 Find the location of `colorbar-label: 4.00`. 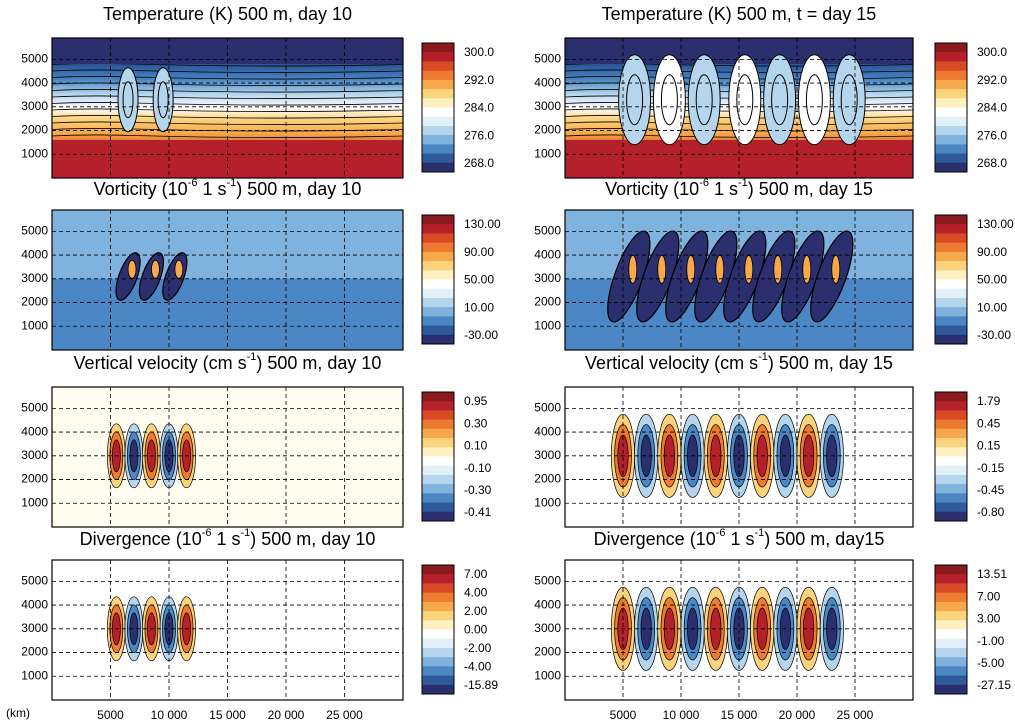

colorbar-label: 4.00 is located at coordinates (476, 593).